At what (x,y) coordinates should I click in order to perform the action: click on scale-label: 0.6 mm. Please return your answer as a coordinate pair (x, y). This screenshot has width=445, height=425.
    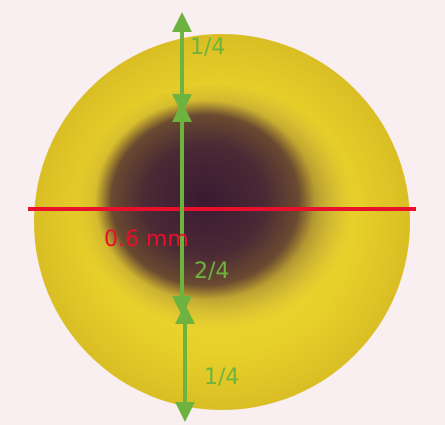
    Looking at the image, I should click on (146, 239).